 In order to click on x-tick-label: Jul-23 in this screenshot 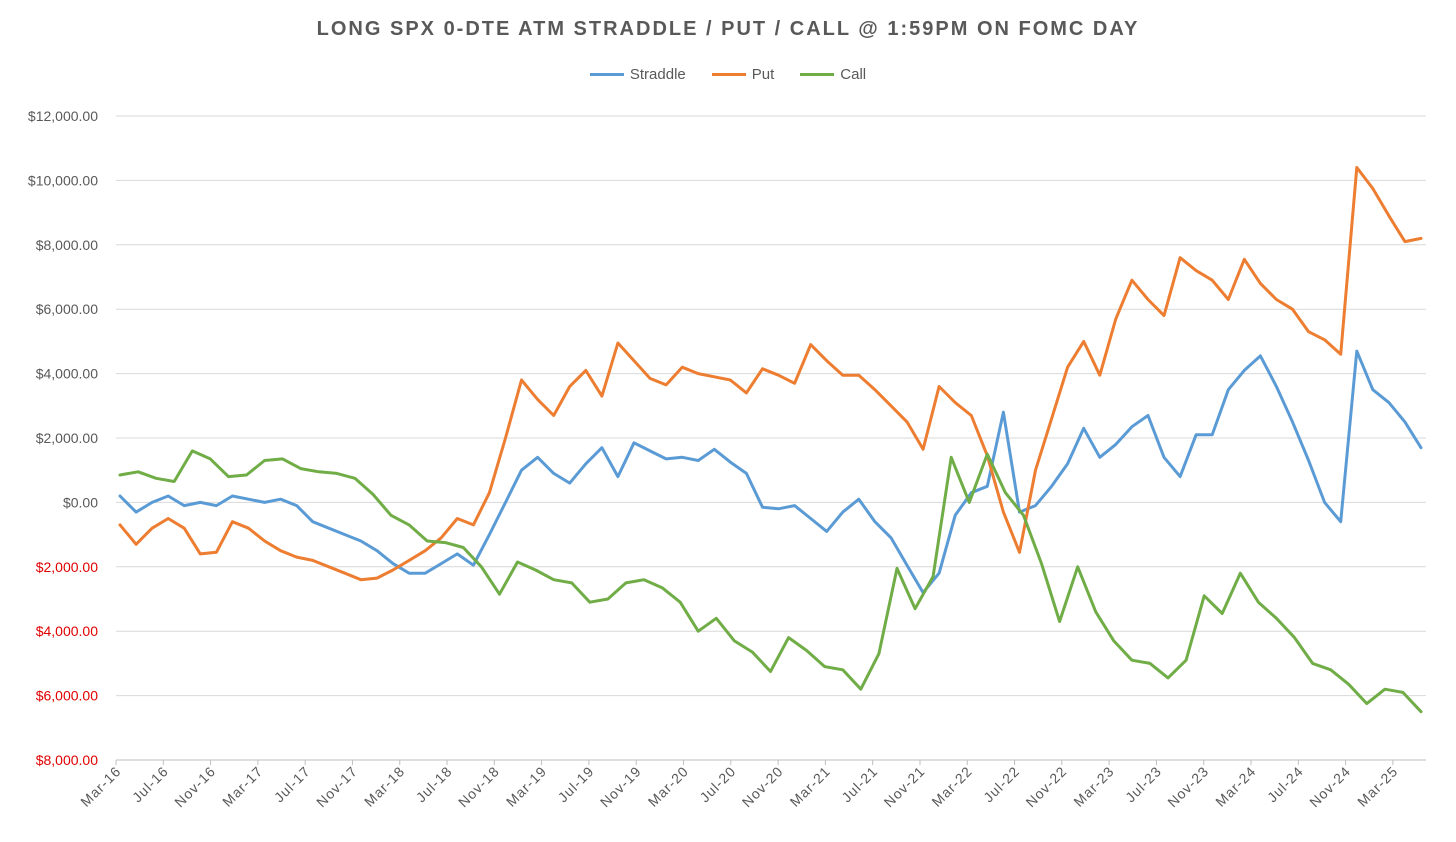, I will do `click(1143, 784)`.